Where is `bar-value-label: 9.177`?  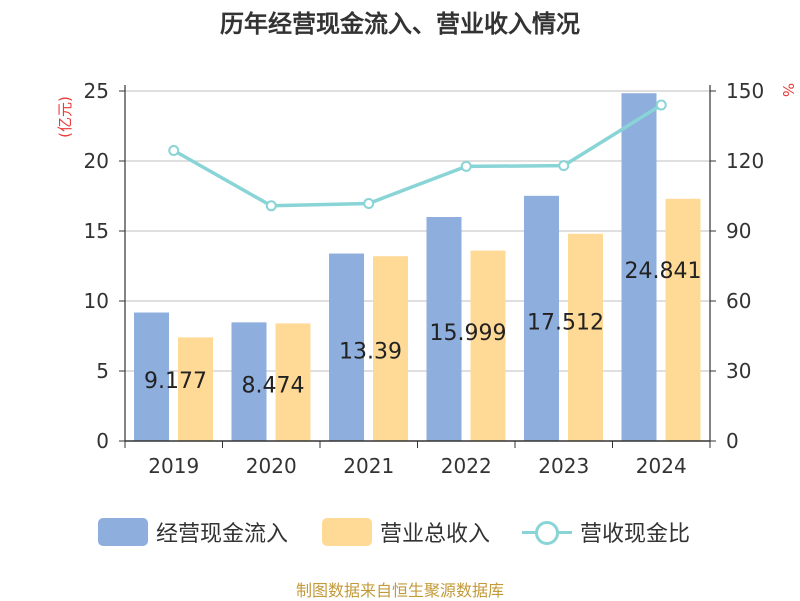 bar-value-label: 9.177 is located at coordinates (175, 381).